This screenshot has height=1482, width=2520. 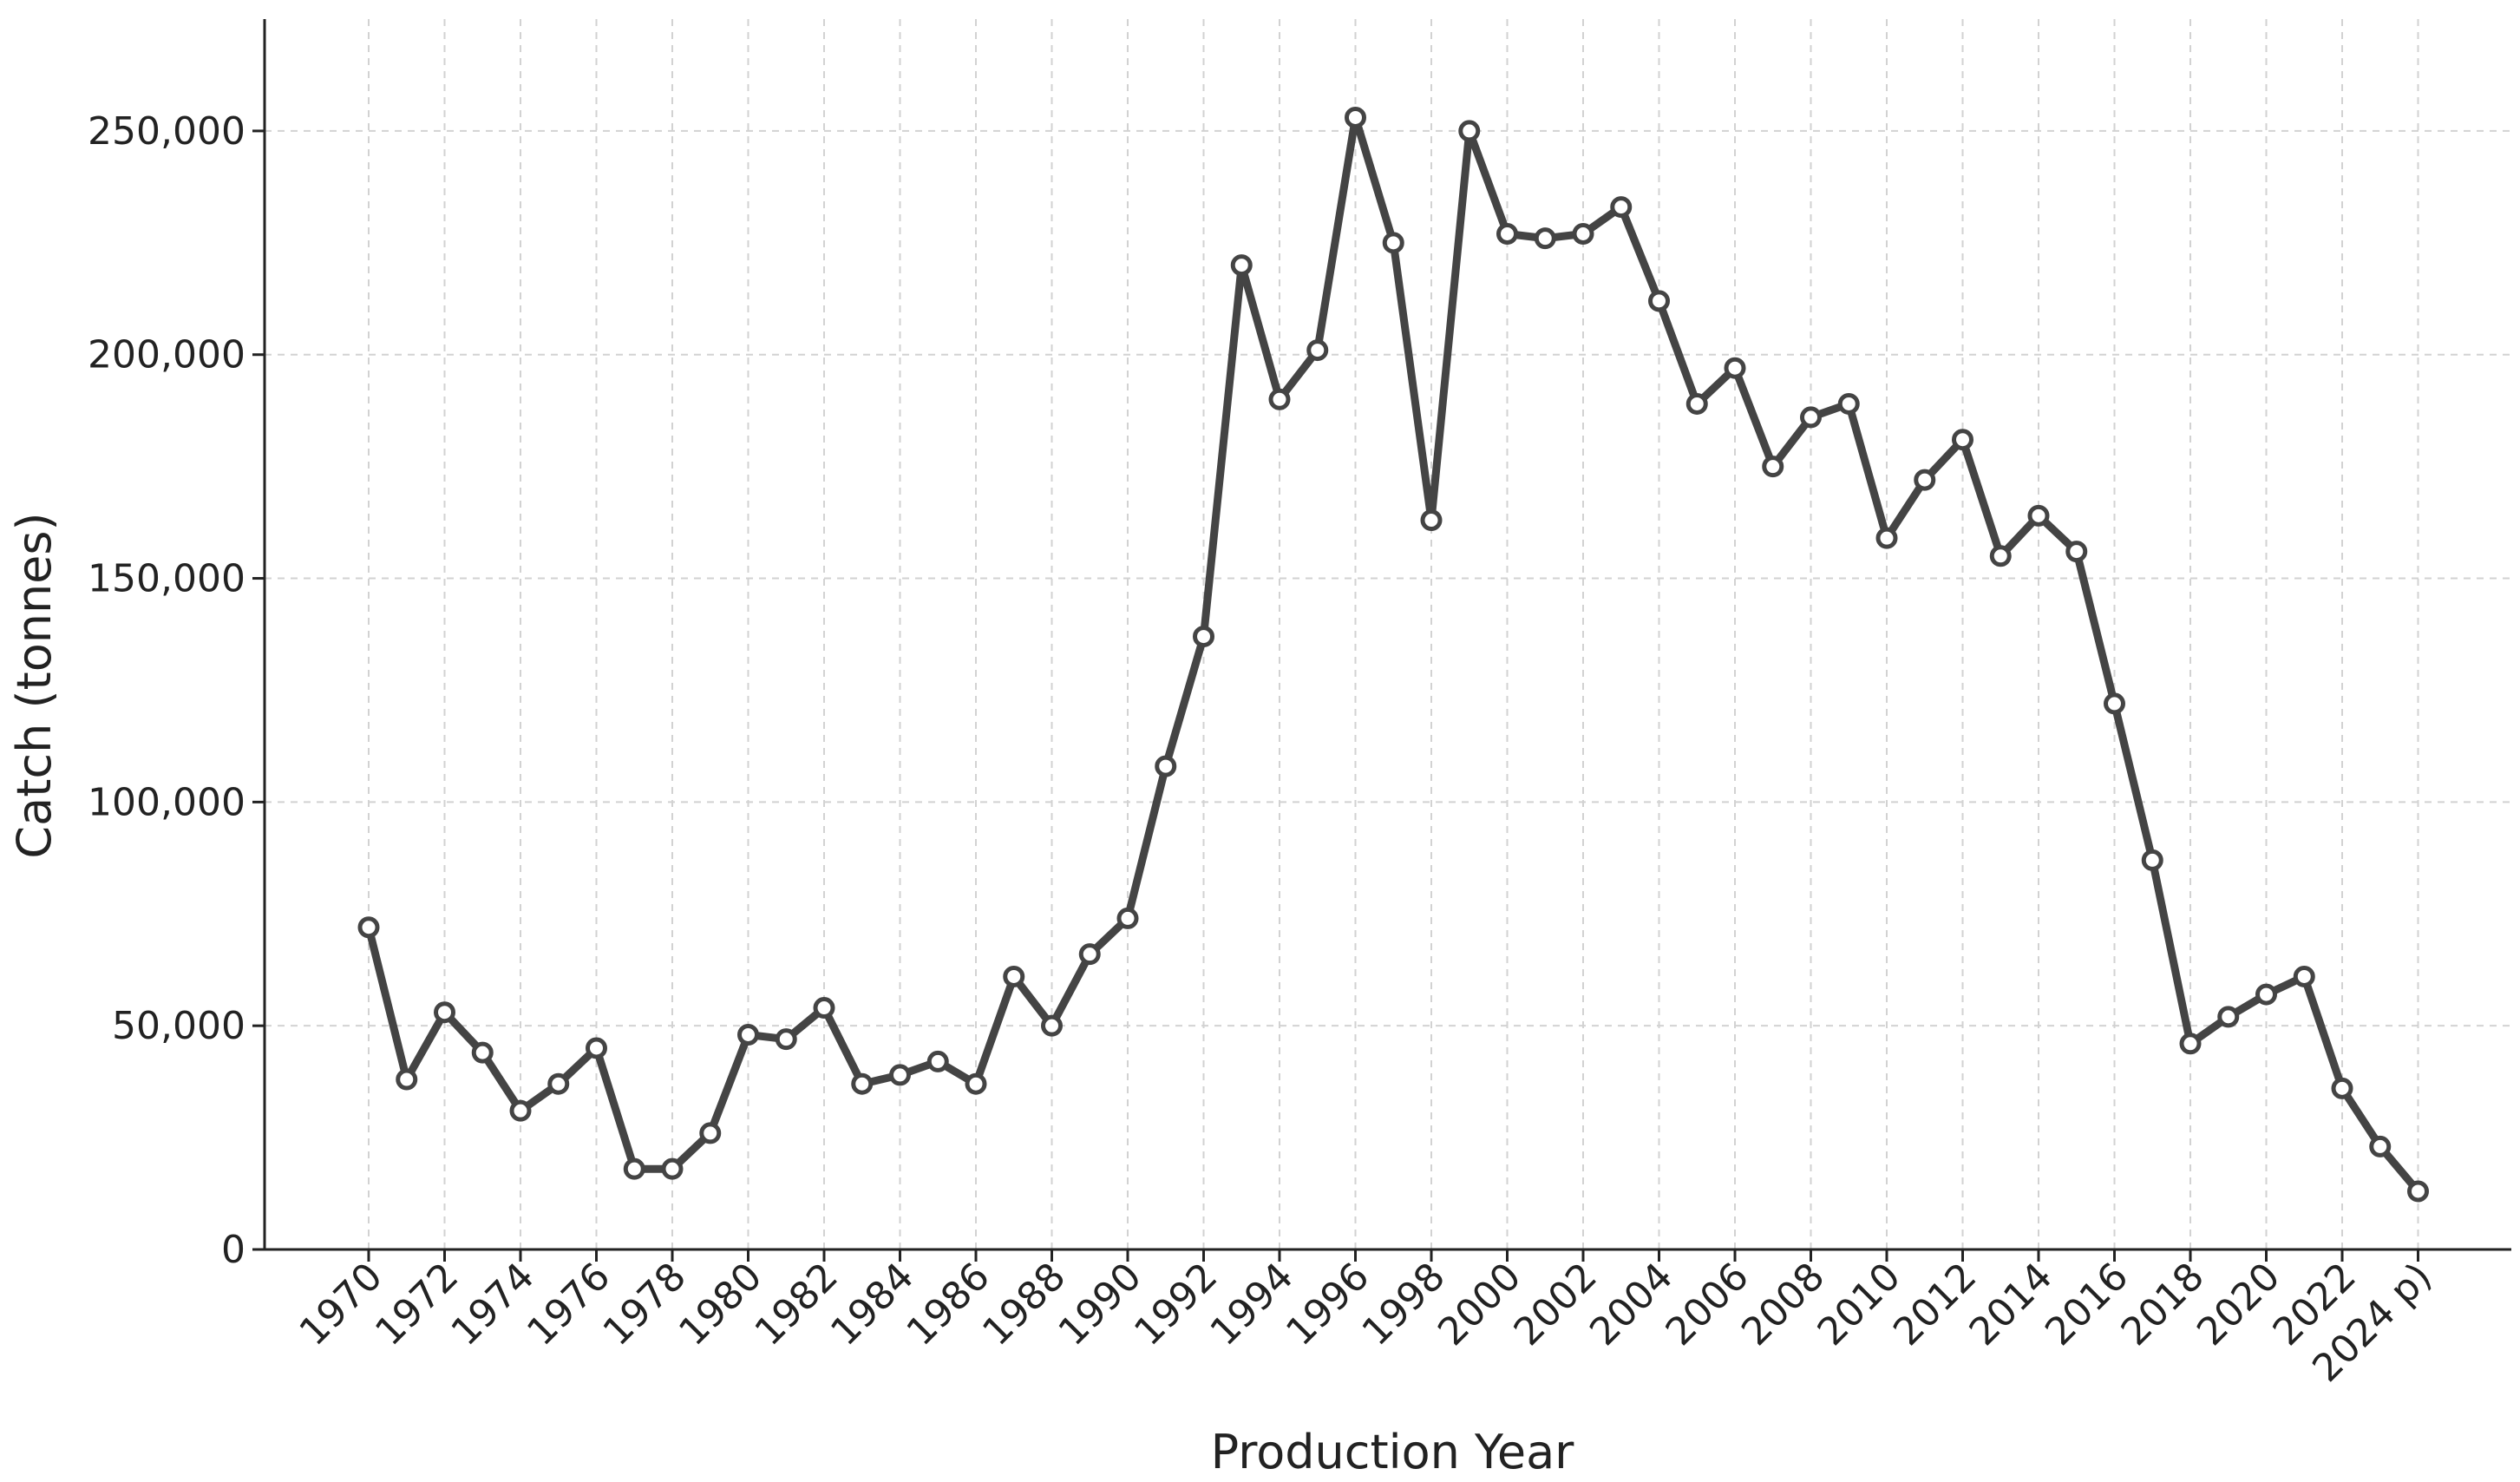 What do you see at coordinates (1783, 1304) in the screenshot?
I see `x-tick-label: 2008` at bounding box center [1783, 1304].